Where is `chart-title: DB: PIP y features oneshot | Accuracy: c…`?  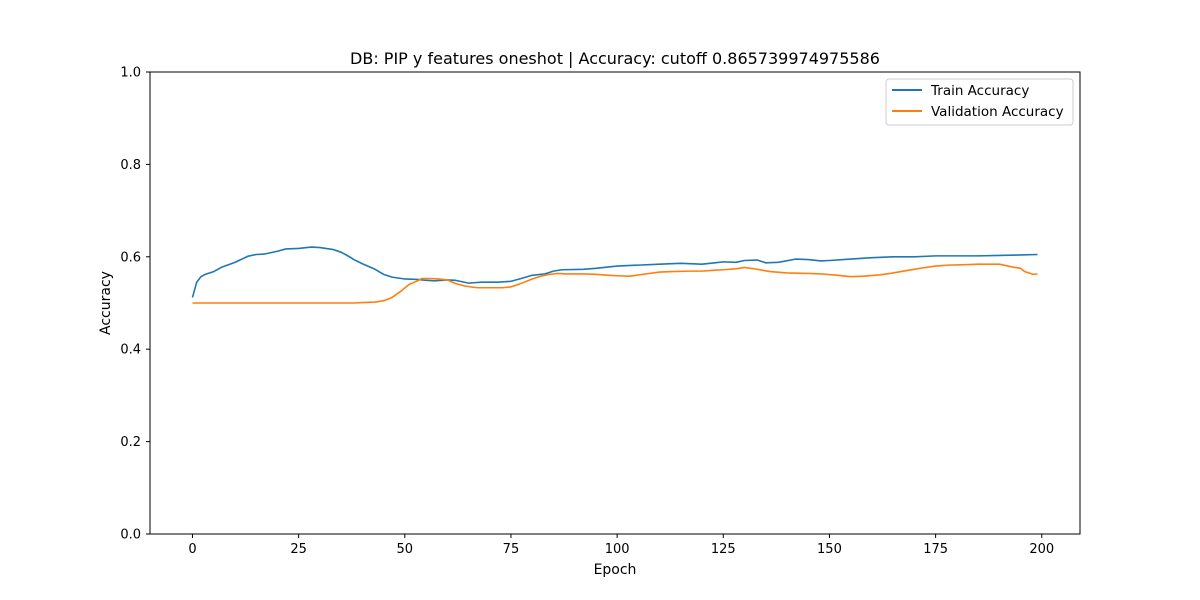 chart-title: DB: PIP y features oneshot | Accuracy: c… is located at coordinates (615, 58).